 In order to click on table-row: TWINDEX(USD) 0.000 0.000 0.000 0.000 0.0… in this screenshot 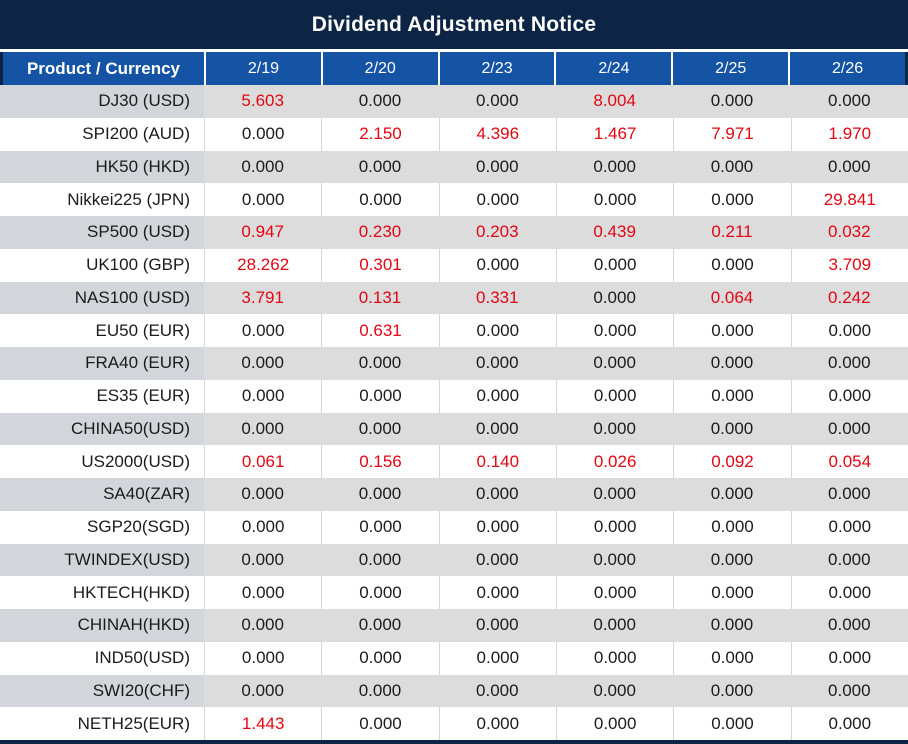, I will do `click(454, 560)`.